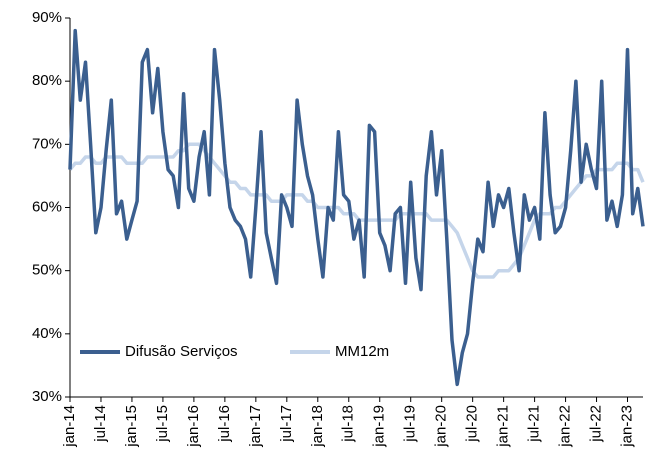  What do you see at coordinates (348, 424) in the screenshot?
I see `x-tick-label: jul-18` at bounding box center [348, 424].